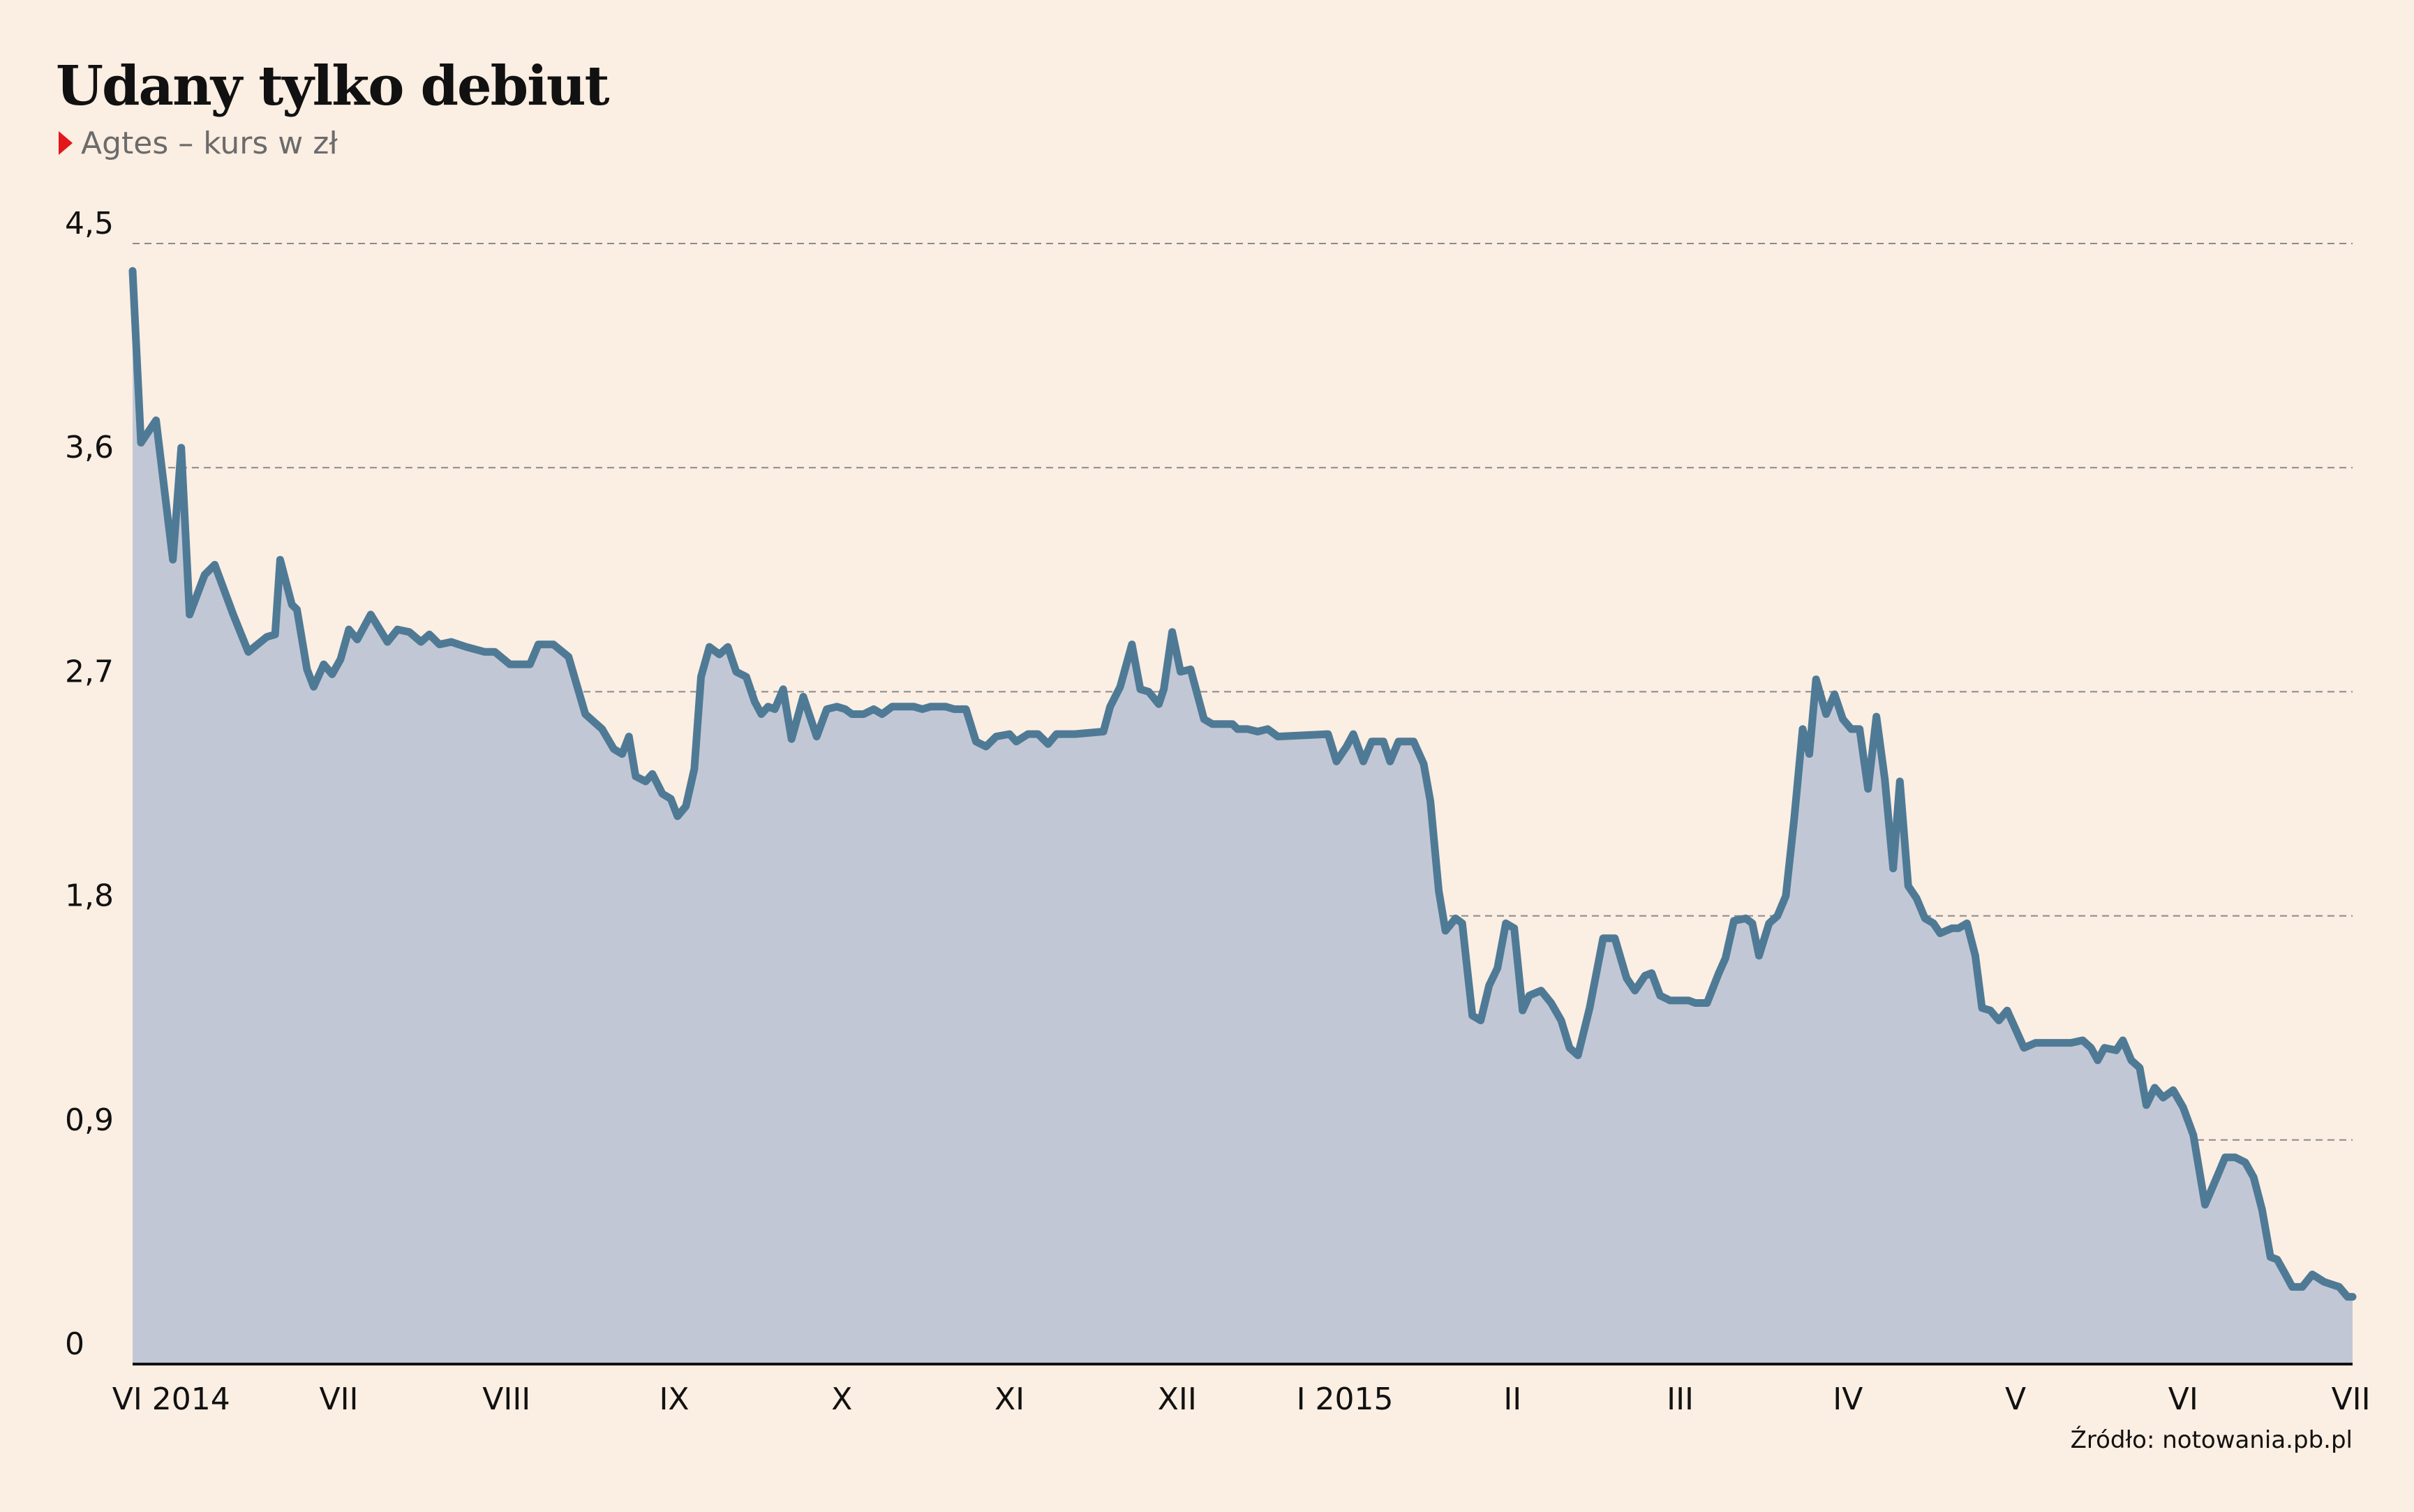 The height and width of the screenshot is (1512, 2414). What do you see at coordinates (1512, 1399) in the screenshot?
I see `x-tick-label: II` at bounding box center [1512, 1399].